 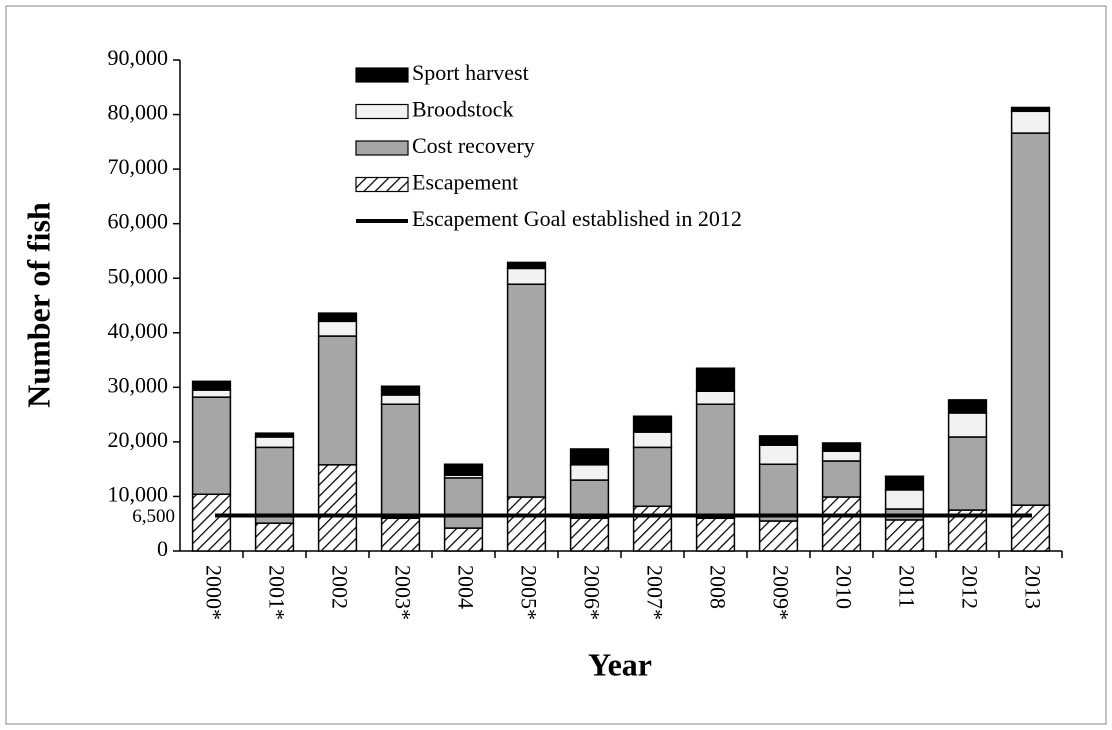 I want to click on y-tick-label: 10,000, so click(x=138, y=493).